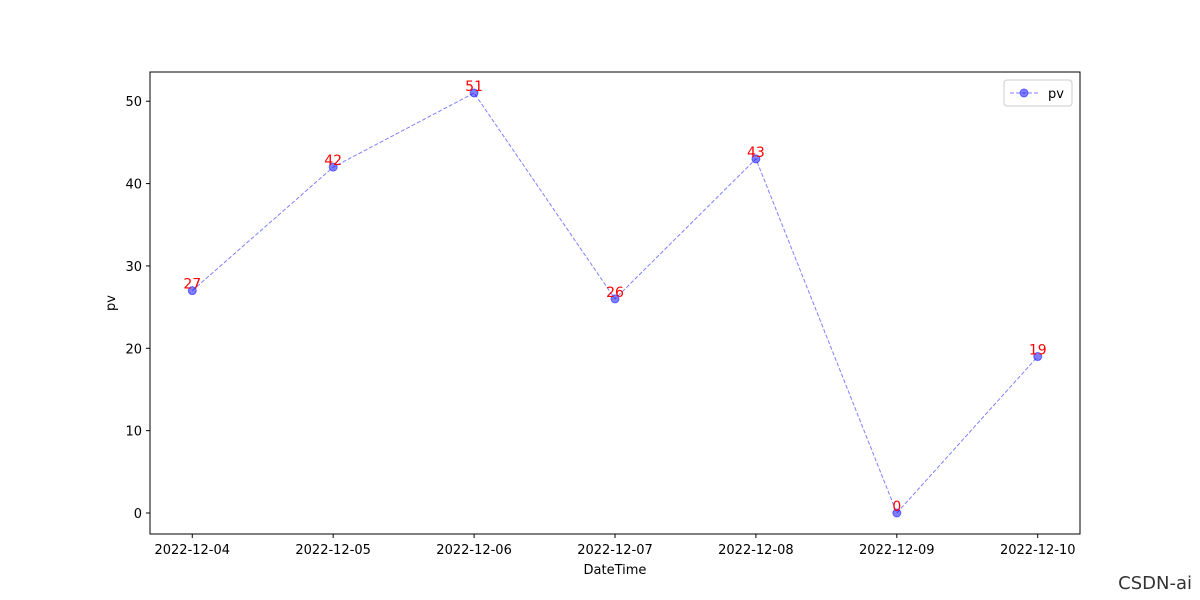 Image resolution: width=1200 pixels, height=600 pixels. Describe the element at coordinates (615, 570) in the screenshot. I see `x-axis-label: DateTime` at that location.